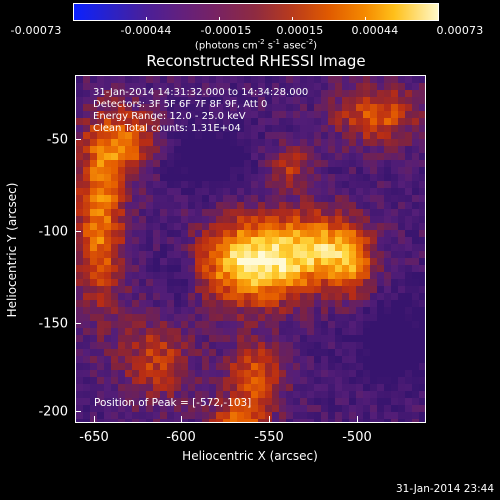 The image size is (500, 500). I want to click on y-tick-label: -50, so click(57, 140).